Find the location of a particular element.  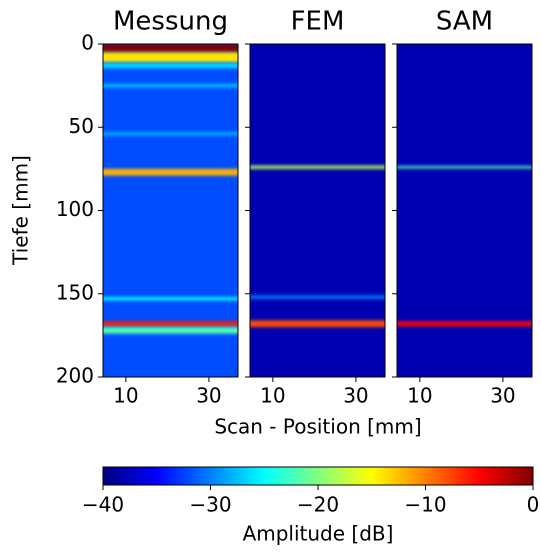

colorbar-tick-label: −20 is located at coordinates (318, 505).